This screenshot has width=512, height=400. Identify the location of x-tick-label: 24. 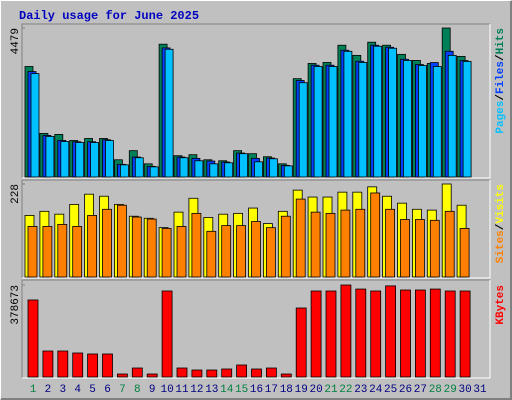
(376, 390).